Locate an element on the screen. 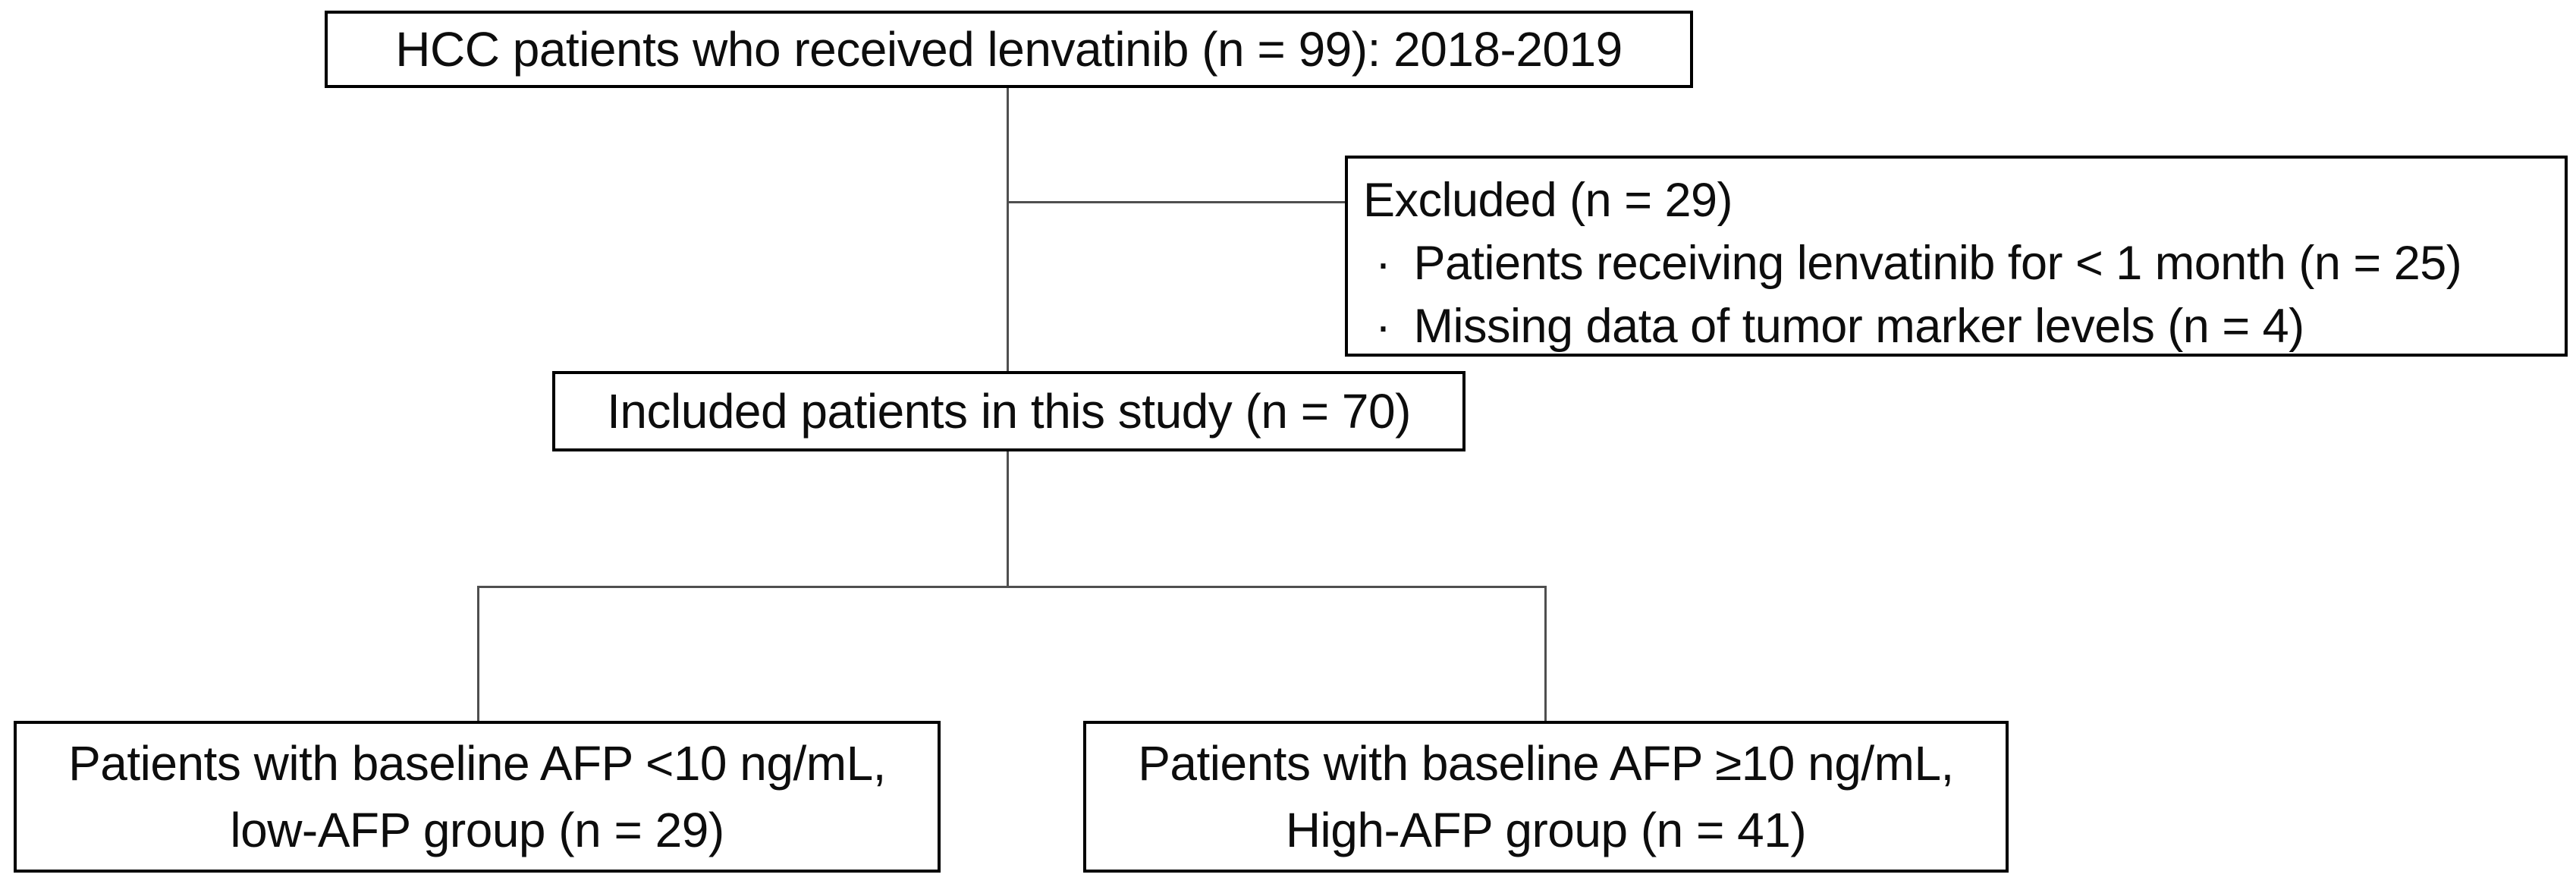  connector-branch-bar is located at coordinates (1012, 587).